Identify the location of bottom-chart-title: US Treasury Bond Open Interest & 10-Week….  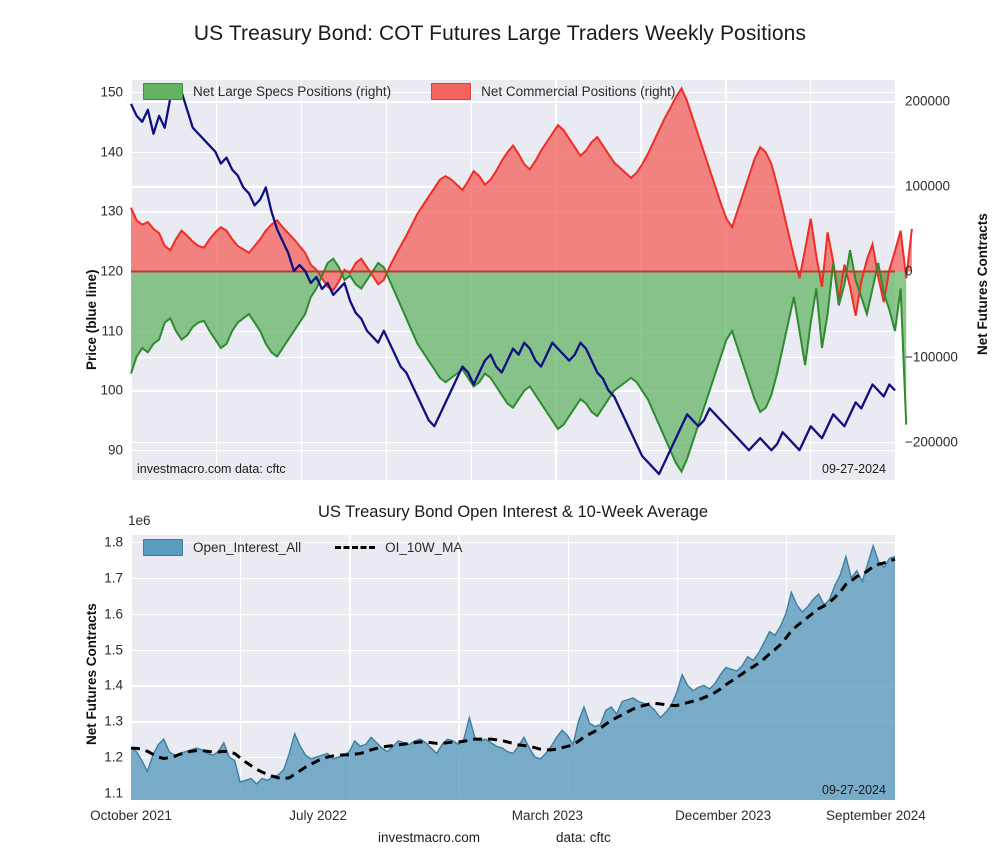
(513, 512).